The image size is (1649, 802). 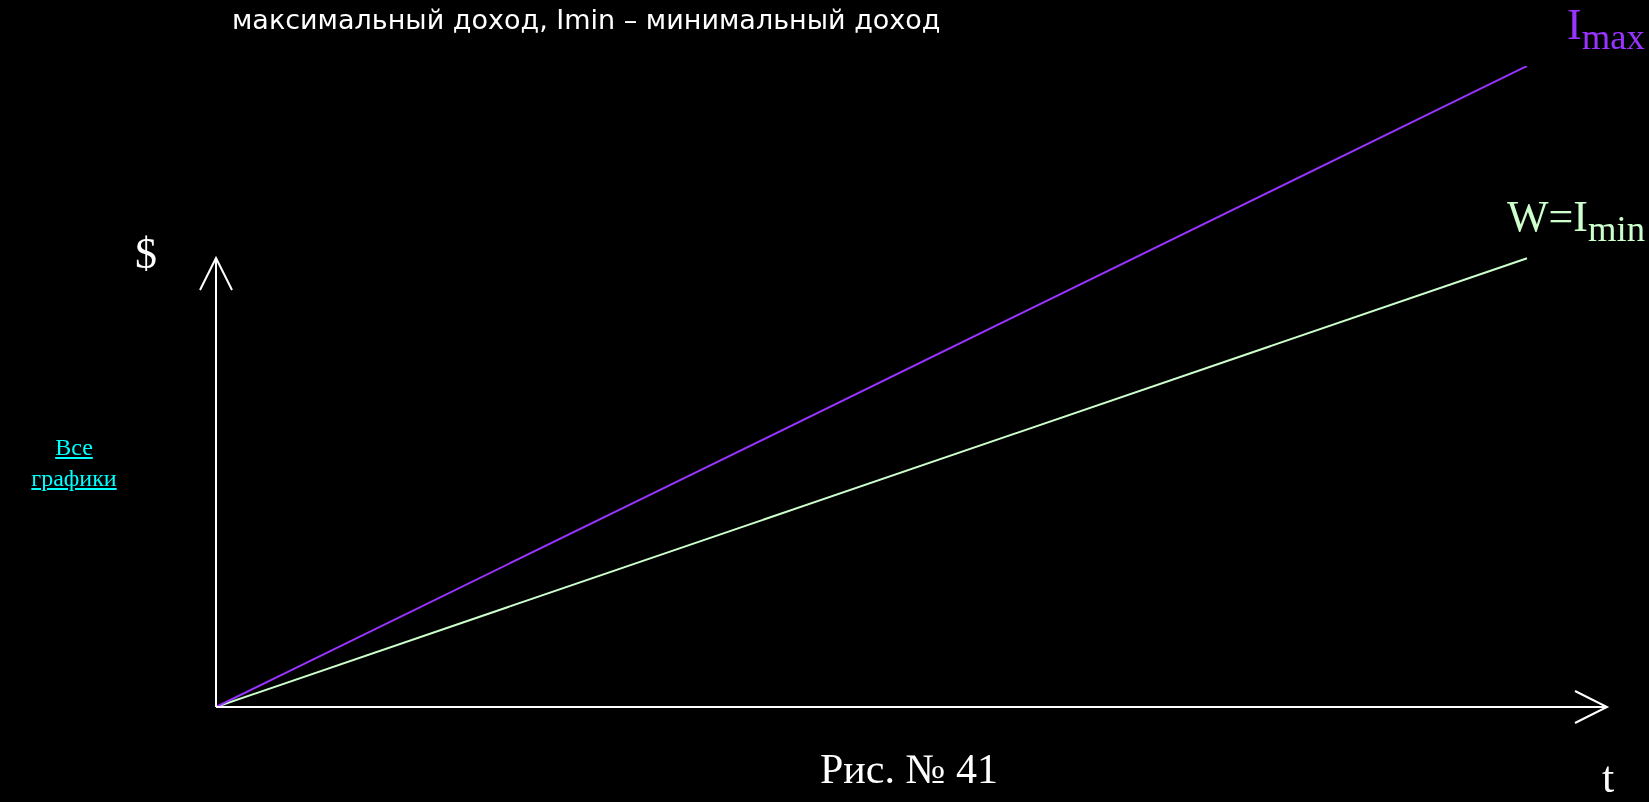 I want to click on chart-title: максимальный доход, Imin – минимальный доход, so click(x=586, y=19).